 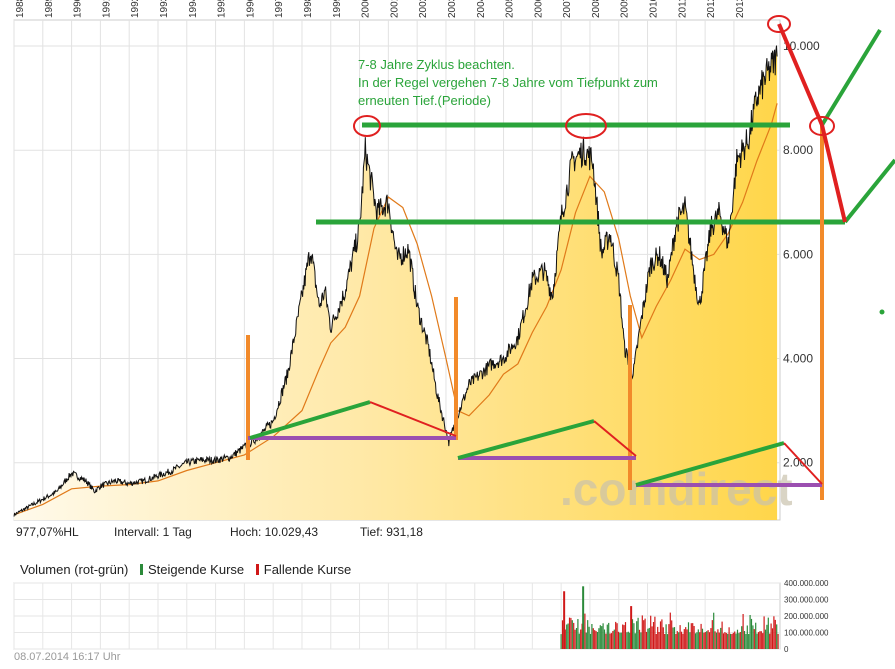 I want to click on x-tick-label: 2001, so click(x=394, y=9).